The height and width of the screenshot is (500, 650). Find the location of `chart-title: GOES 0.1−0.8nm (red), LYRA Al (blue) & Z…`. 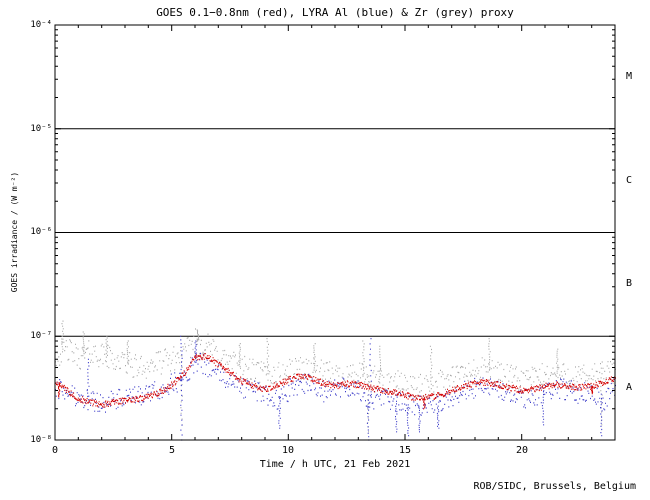

chart-title: GOES 0.1−0.8nm (red), LYRA Al (blue) & Z… is located at coordinates (335, 12).